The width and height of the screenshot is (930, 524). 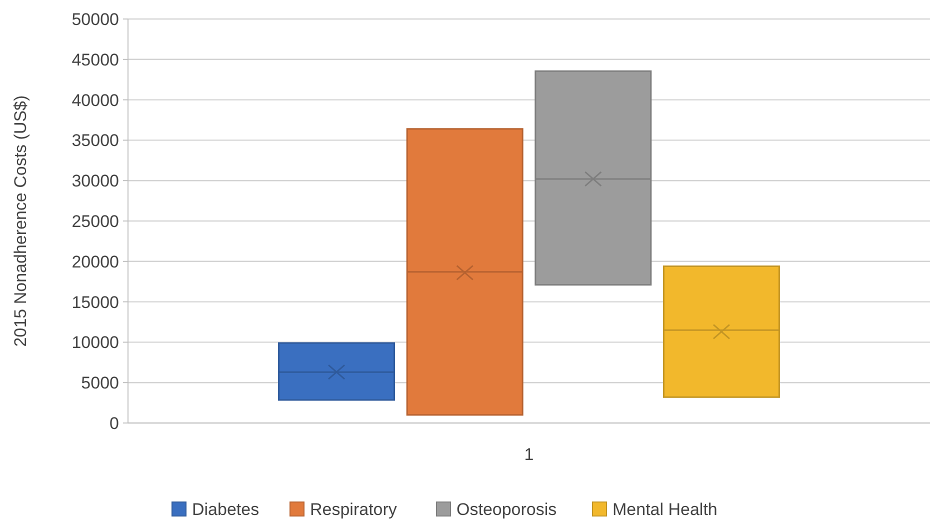 I want to click on y-tick-label: 50000, so click(x=95, y=19).